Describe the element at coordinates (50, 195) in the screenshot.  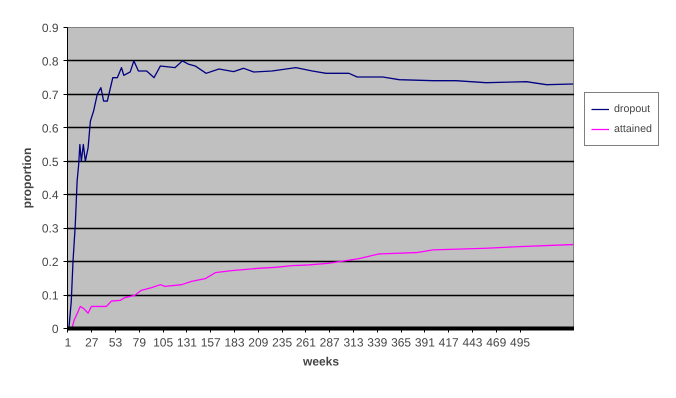
I see `y-tick-label: 0.4` at that location.